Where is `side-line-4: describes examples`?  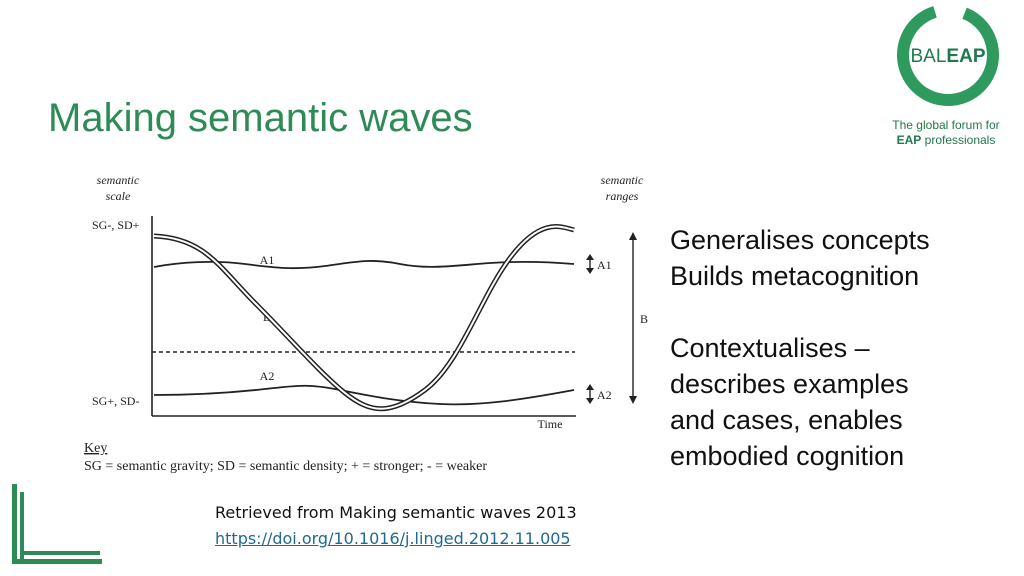 side-line-4: describes examples is located at coordinates (789, 384).